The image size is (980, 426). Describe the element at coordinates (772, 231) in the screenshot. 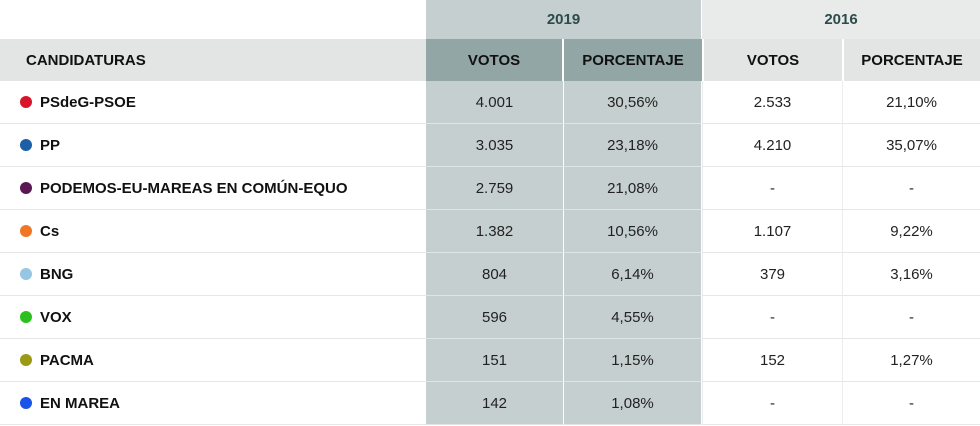

I see `votes-2016-cell: 1.107` at that location.